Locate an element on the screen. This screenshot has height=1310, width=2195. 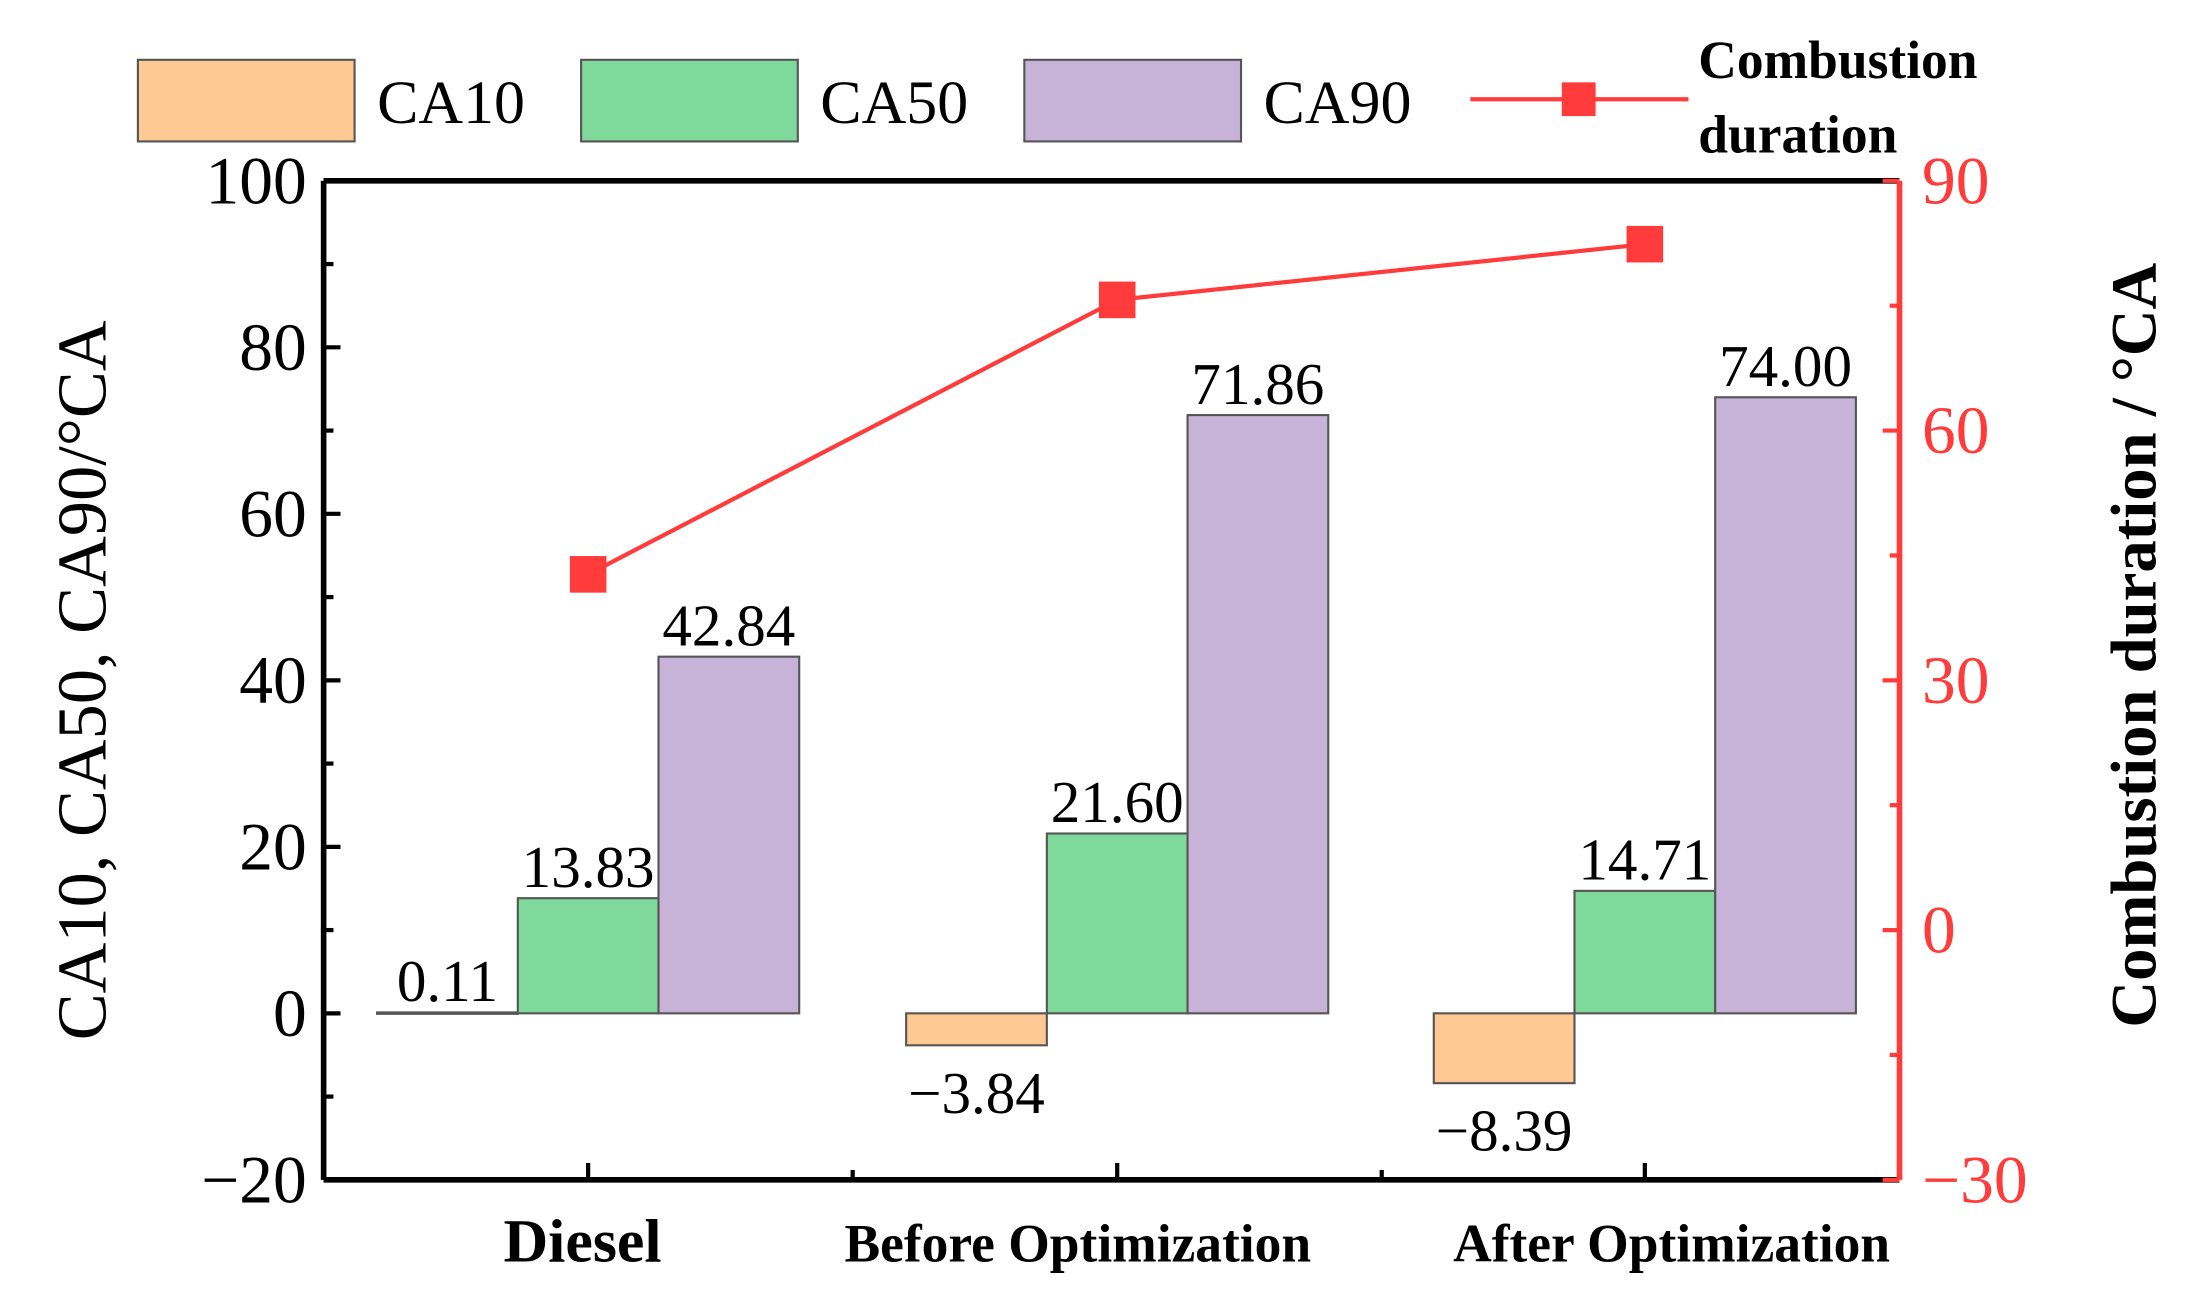
data-label: −3.84 is located at coordinates (976, 1093).